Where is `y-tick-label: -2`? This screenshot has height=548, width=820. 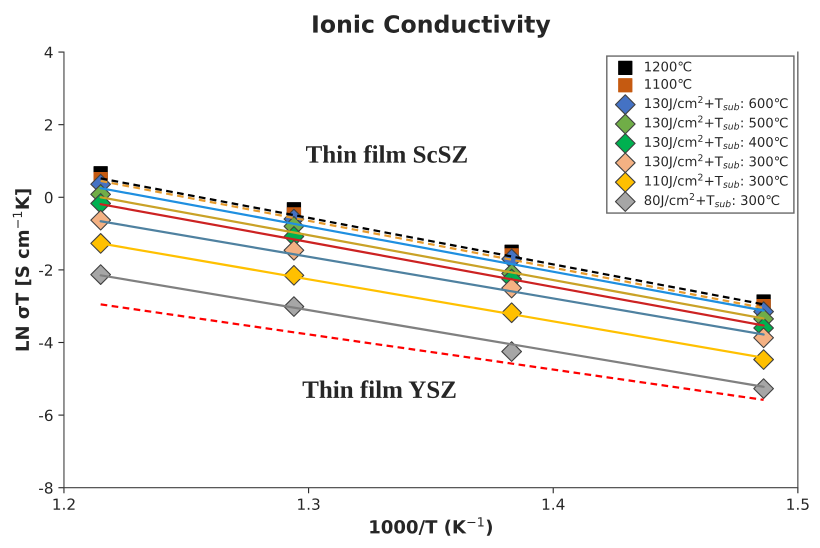
y-tick-label: -2 is located at coordinates (45, 270).